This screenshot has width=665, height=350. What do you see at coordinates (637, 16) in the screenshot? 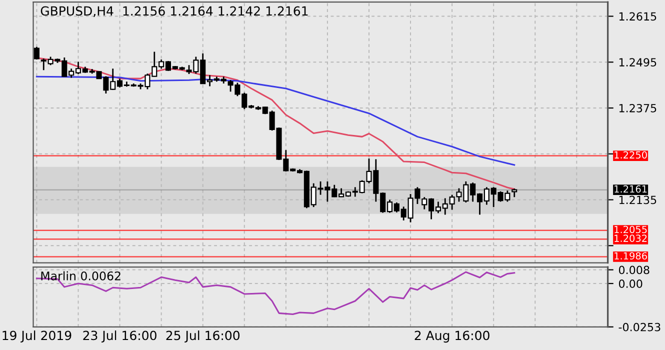
I see `y-tick-label: 1.2615` at bounding box center [637, 16].